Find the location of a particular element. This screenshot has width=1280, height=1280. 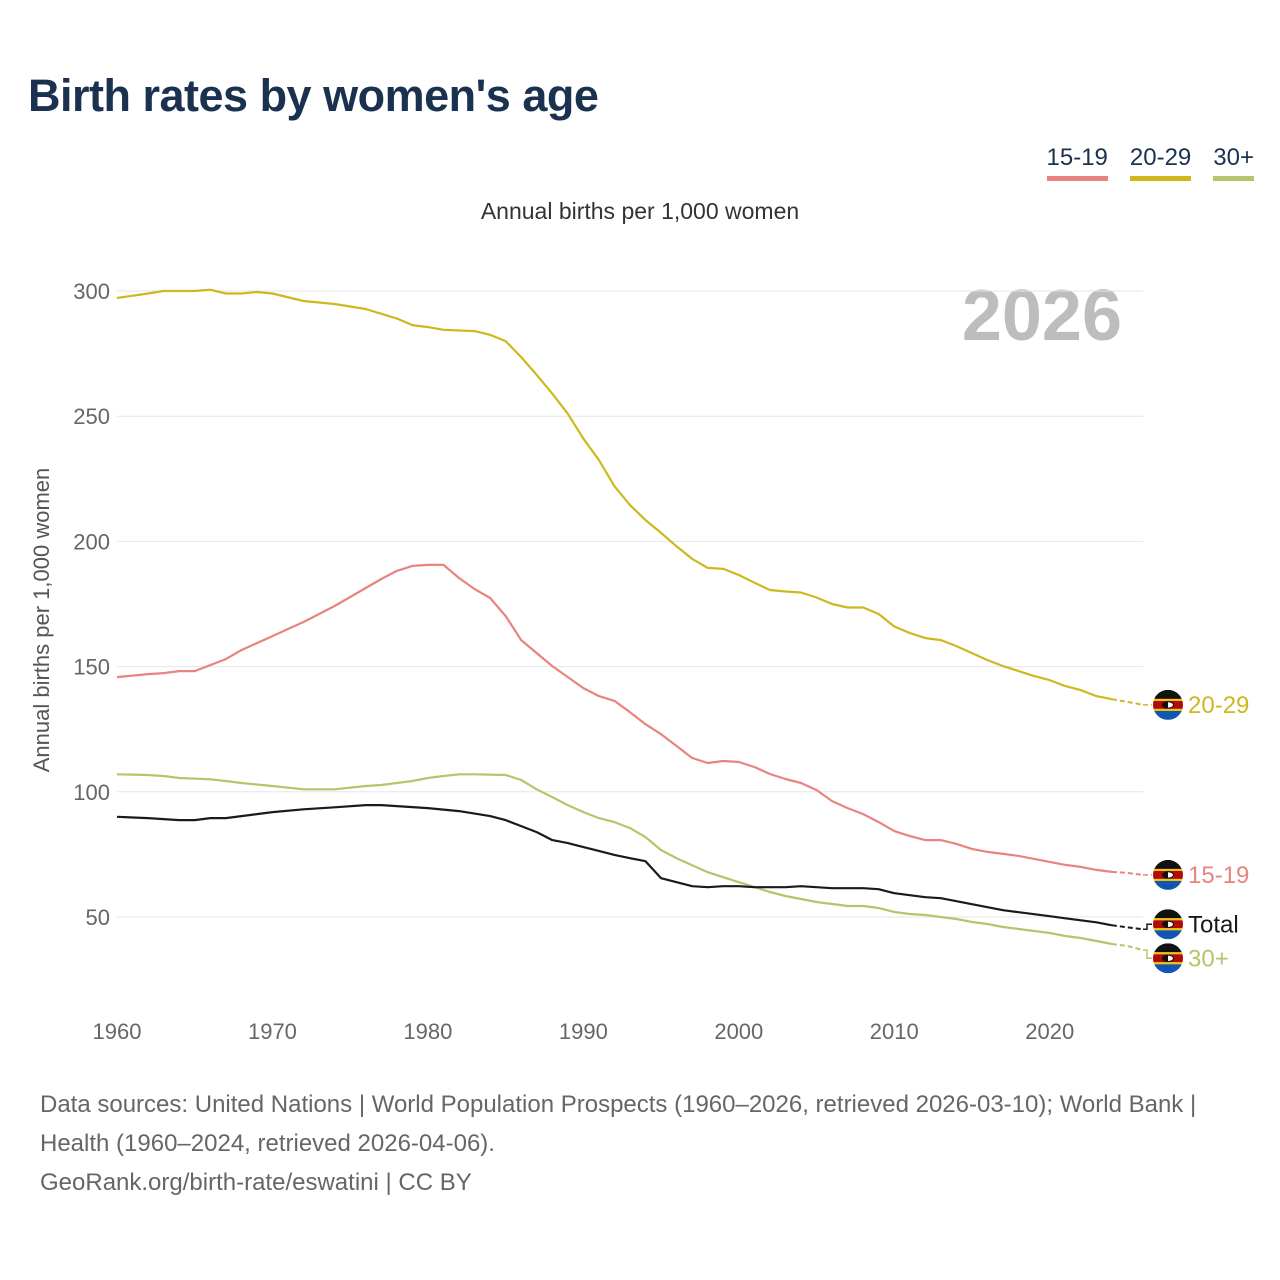

legend: 15-19 20-29 30+ is located at coordinates (1150, 162).